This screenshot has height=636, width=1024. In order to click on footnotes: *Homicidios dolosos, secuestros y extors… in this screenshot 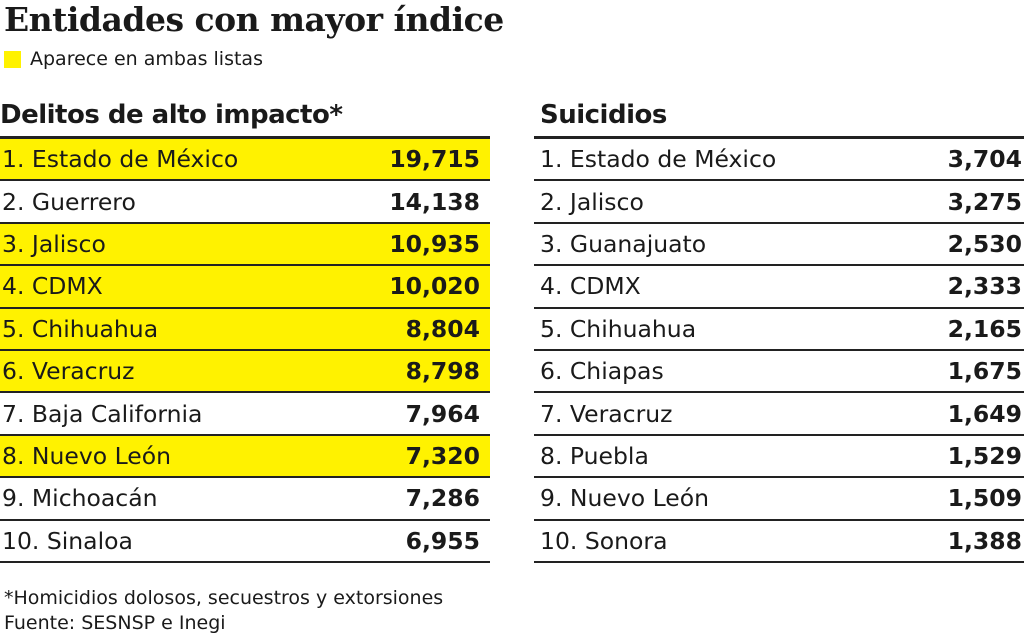, I will do `click(223, 611)`.